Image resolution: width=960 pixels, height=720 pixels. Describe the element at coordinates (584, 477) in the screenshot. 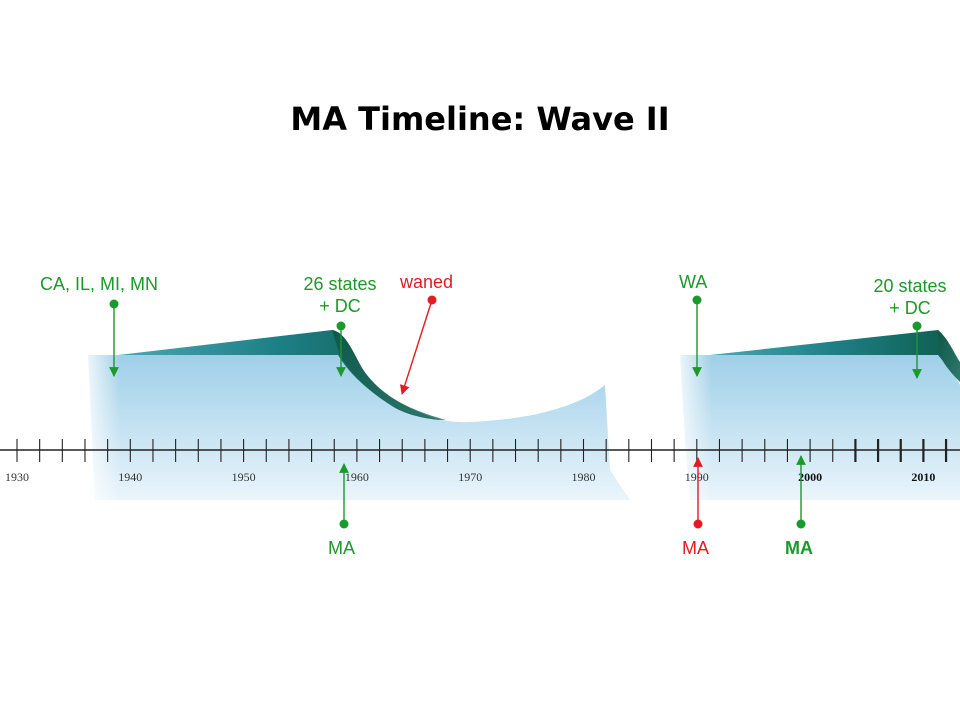

I see `year-label-1980: 1980` at that location.